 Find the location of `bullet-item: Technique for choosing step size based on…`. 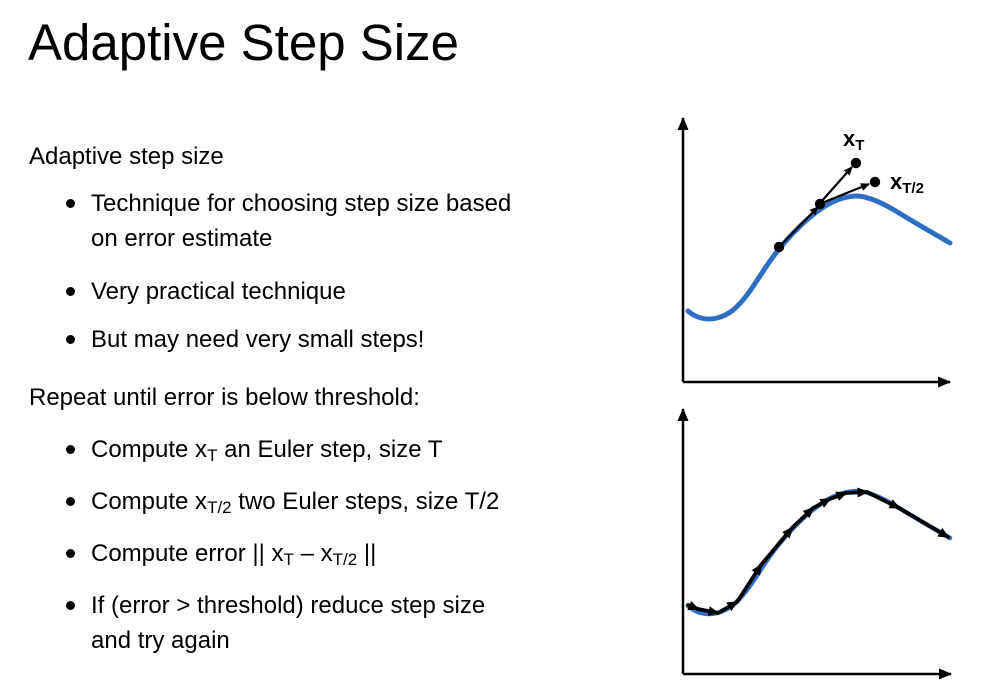

bullet-item: Technique for choosing step size based on… is located at coordinates (288, 221).